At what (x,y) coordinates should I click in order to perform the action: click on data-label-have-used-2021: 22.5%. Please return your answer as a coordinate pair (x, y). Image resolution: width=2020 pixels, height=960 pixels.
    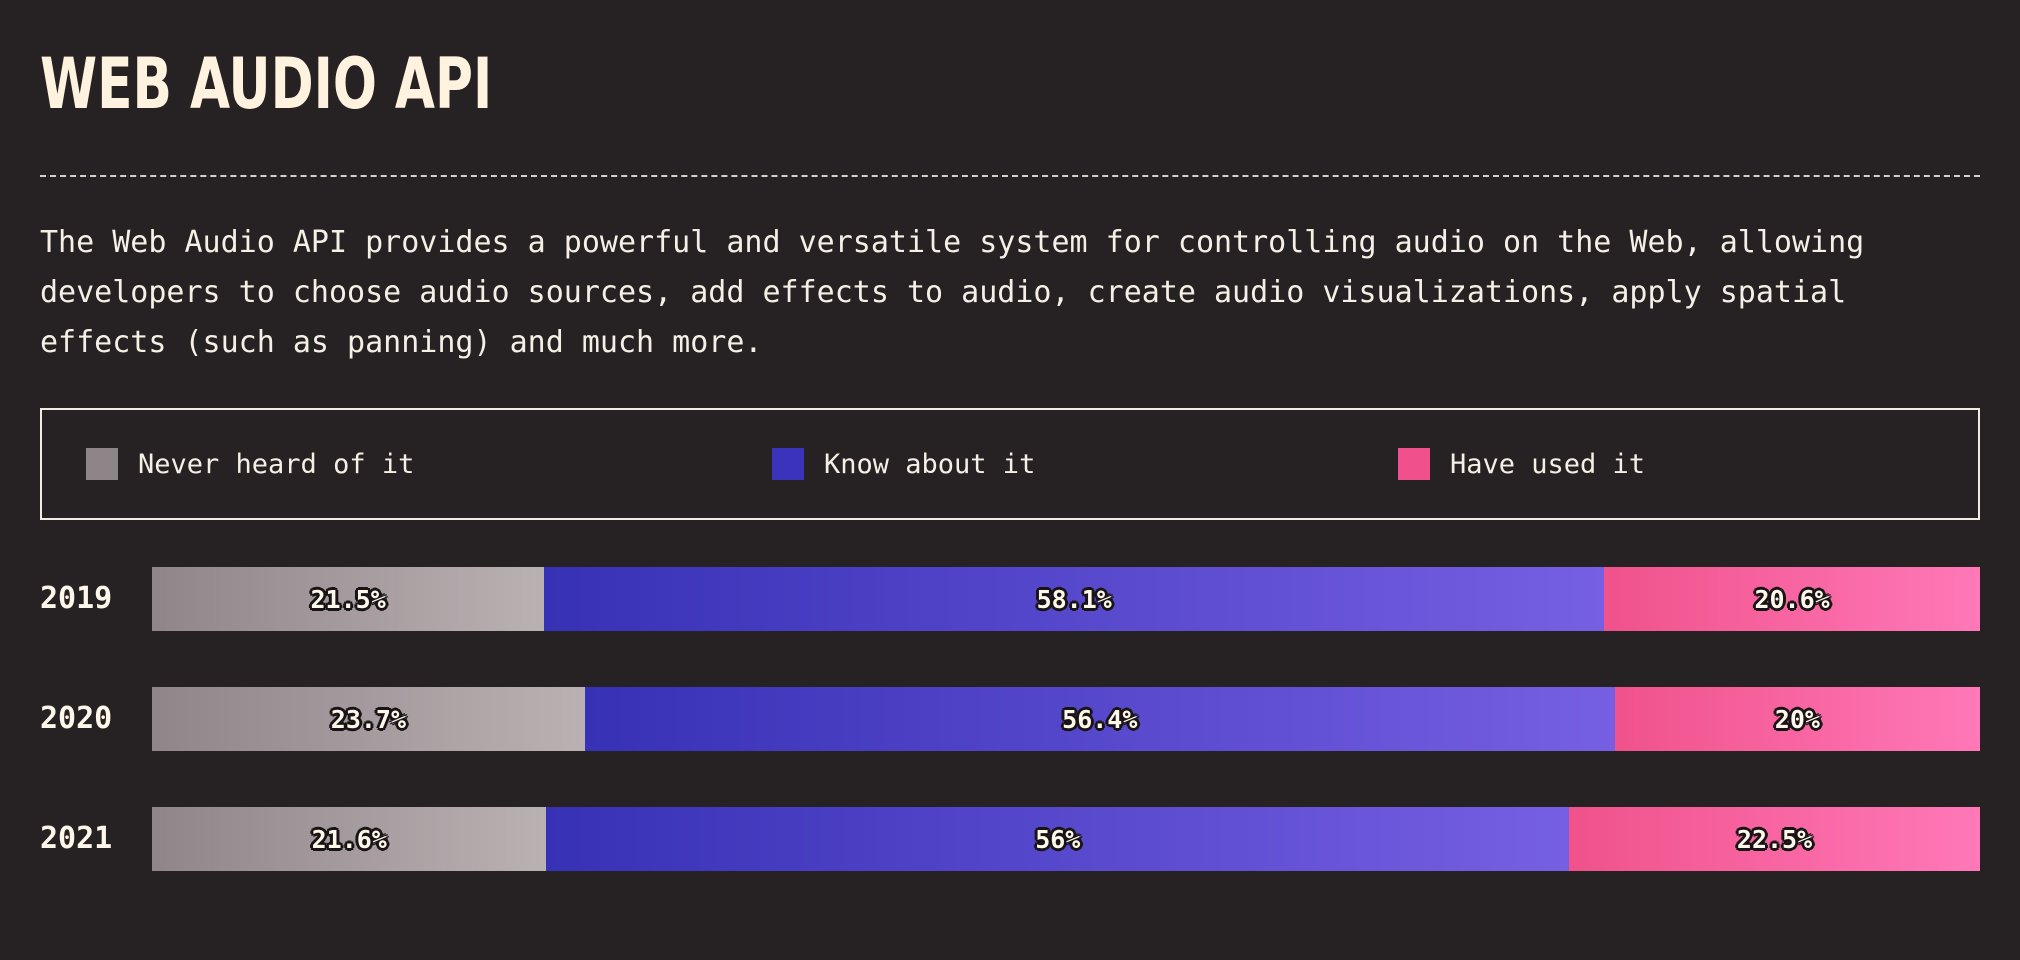
    Looking at the image, I should click on (1774, 839).